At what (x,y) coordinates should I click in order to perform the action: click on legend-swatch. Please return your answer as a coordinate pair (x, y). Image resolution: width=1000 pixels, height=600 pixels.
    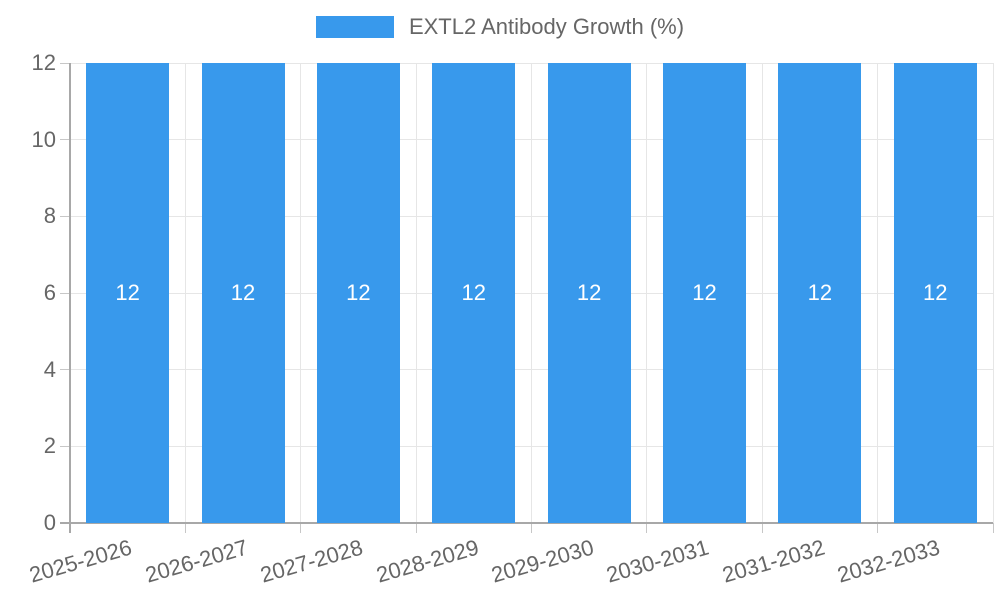
    Looking at the image, I should click on (354, 27).